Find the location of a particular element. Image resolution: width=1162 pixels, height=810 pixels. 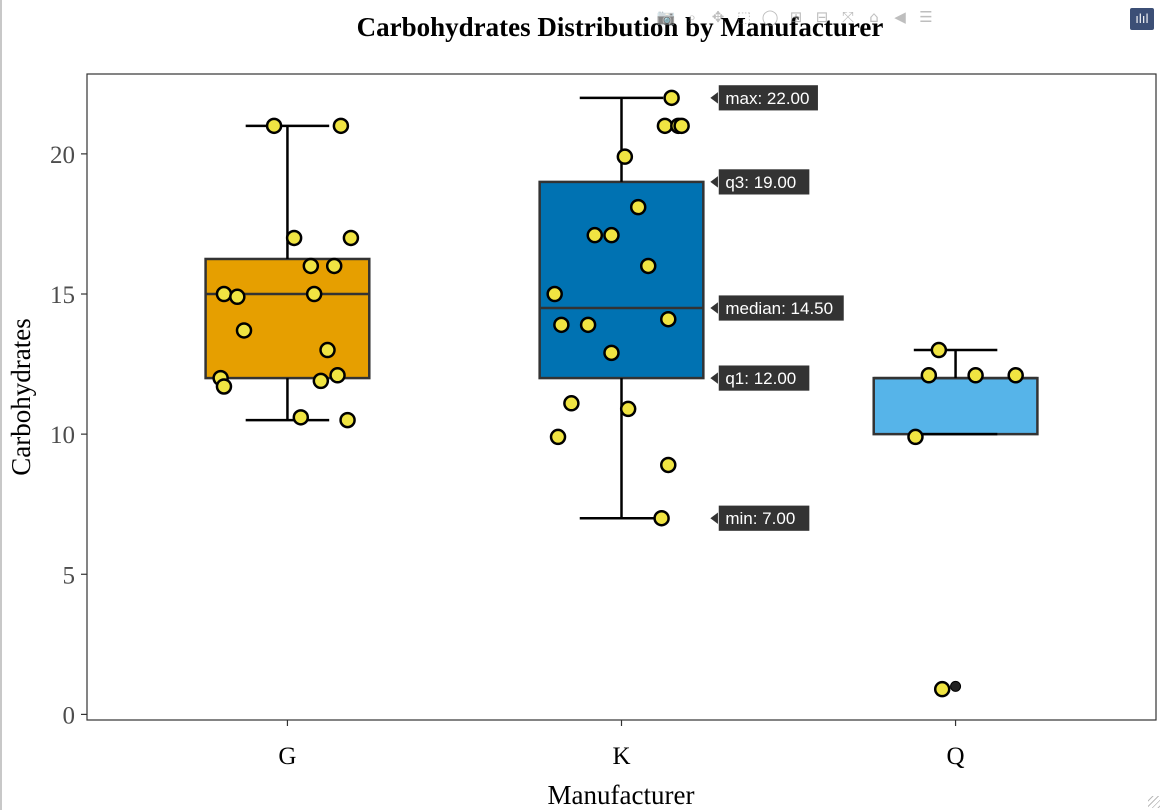

spike-lines-icon: ◀ is located at coordinates (900, 17).